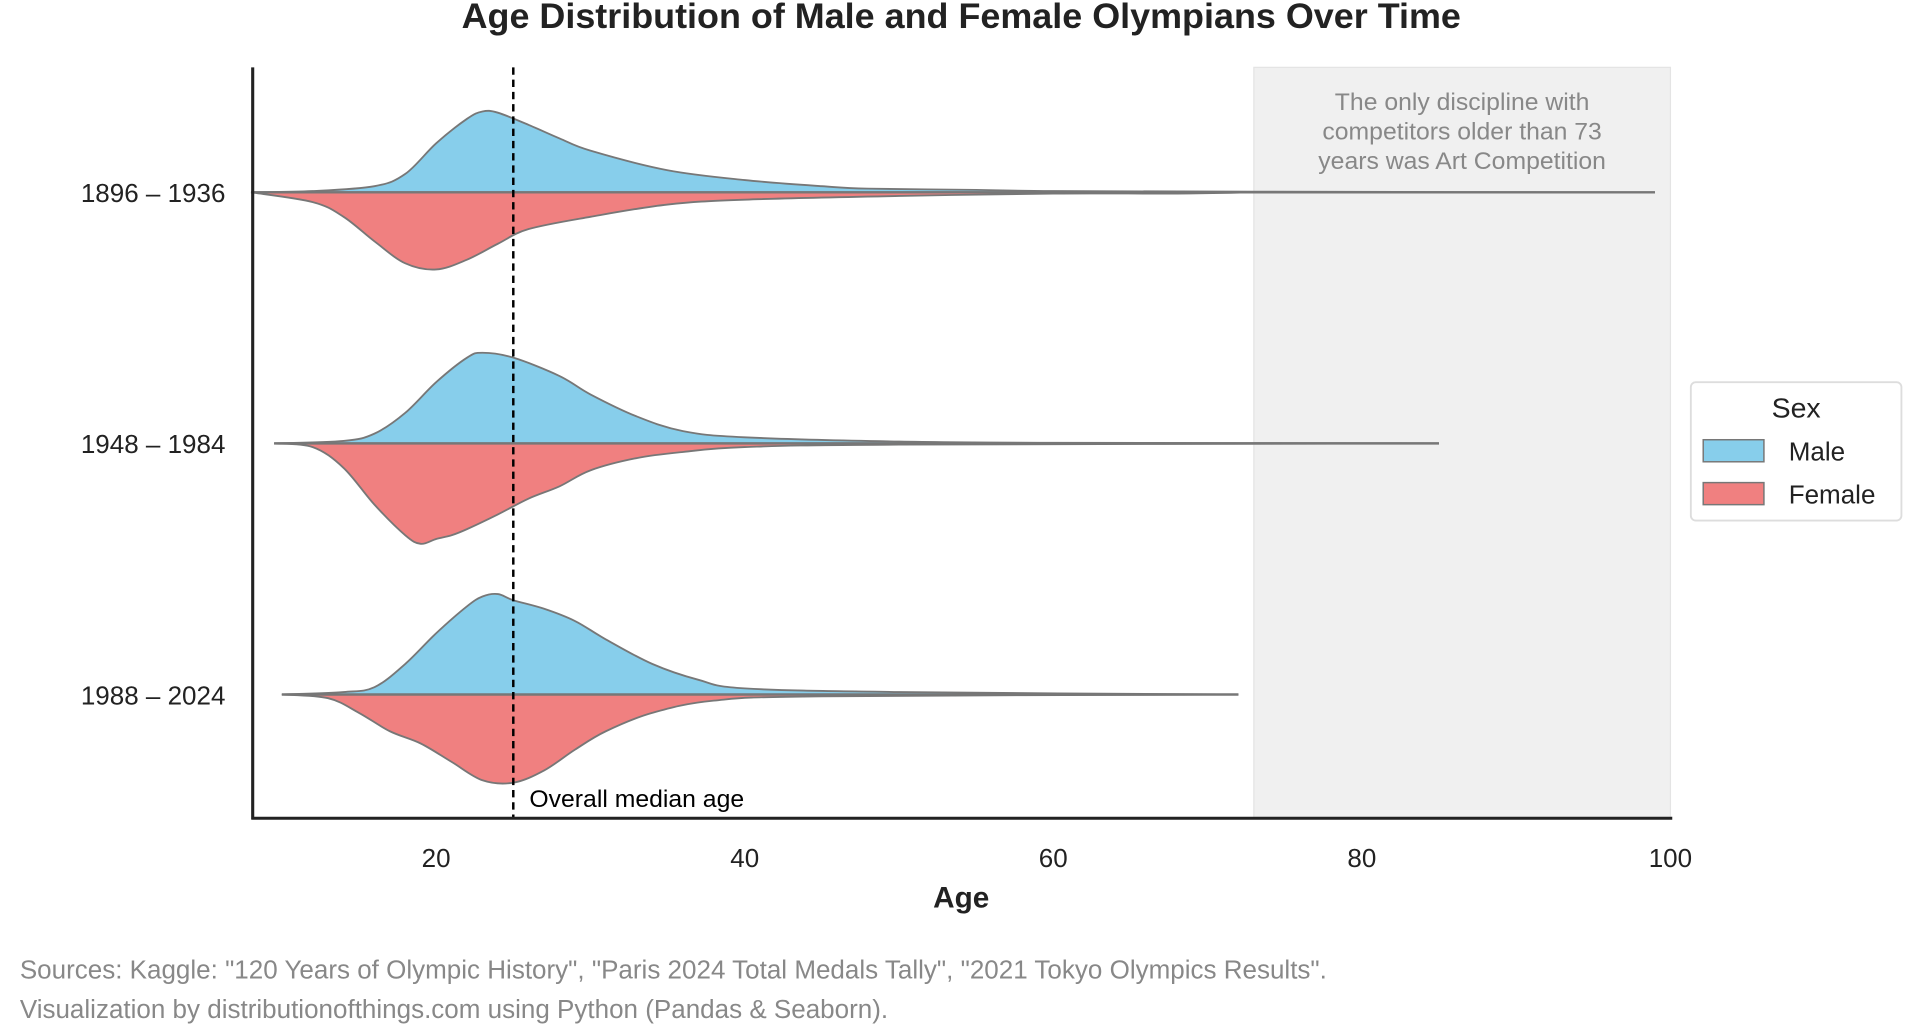 This screenshot has width=1920, height=1024. Describe the element at coordinates (1670, 859) in the screenshot. I see `x-tick-label: 100` at that location.